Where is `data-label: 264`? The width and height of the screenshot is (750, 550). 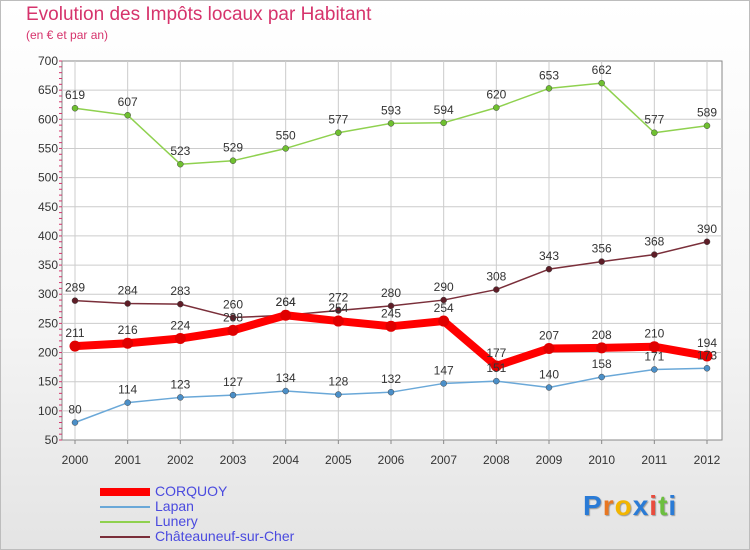 data-label: 264 is located at coordinates (286, 302).